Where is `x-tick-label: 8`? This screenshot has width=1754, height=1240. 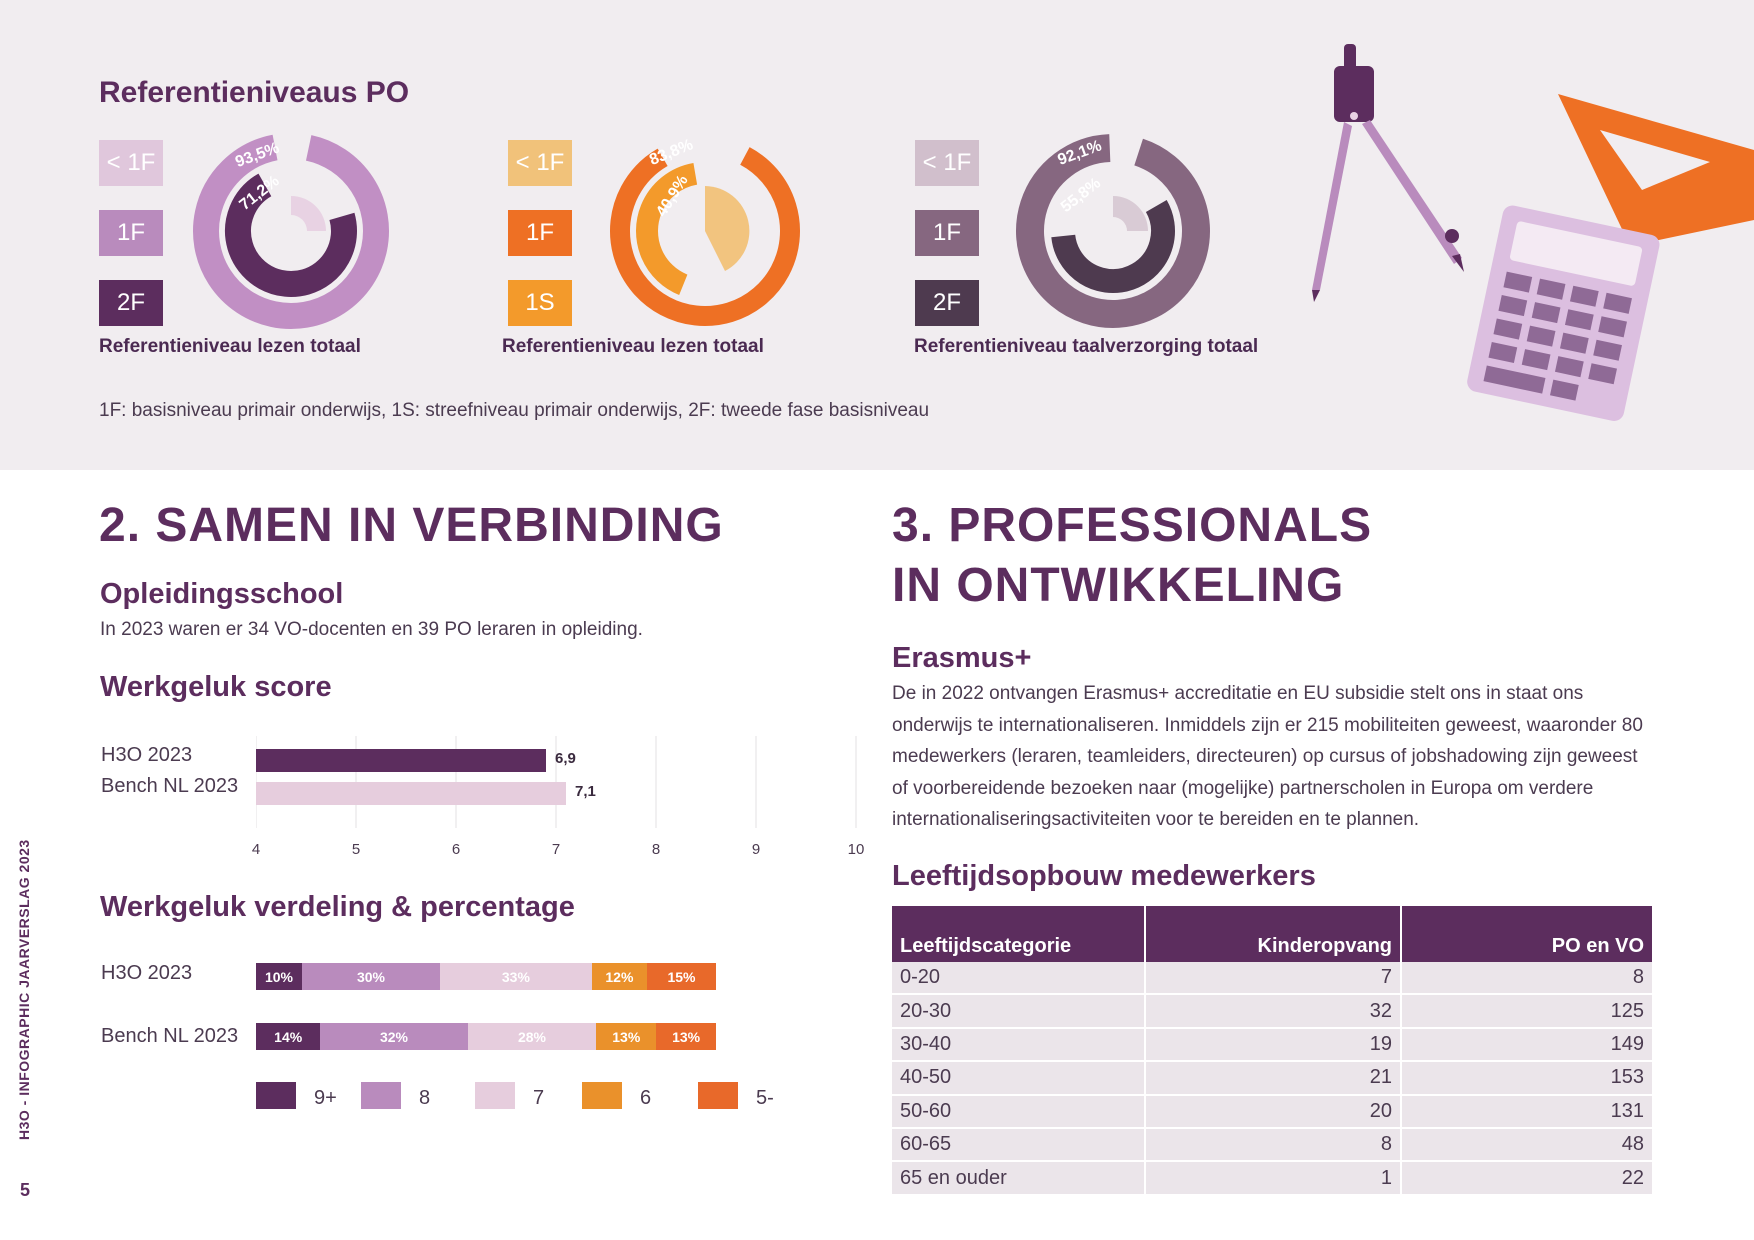 x-tick-label: 8 is located at coordinates (656, 849).